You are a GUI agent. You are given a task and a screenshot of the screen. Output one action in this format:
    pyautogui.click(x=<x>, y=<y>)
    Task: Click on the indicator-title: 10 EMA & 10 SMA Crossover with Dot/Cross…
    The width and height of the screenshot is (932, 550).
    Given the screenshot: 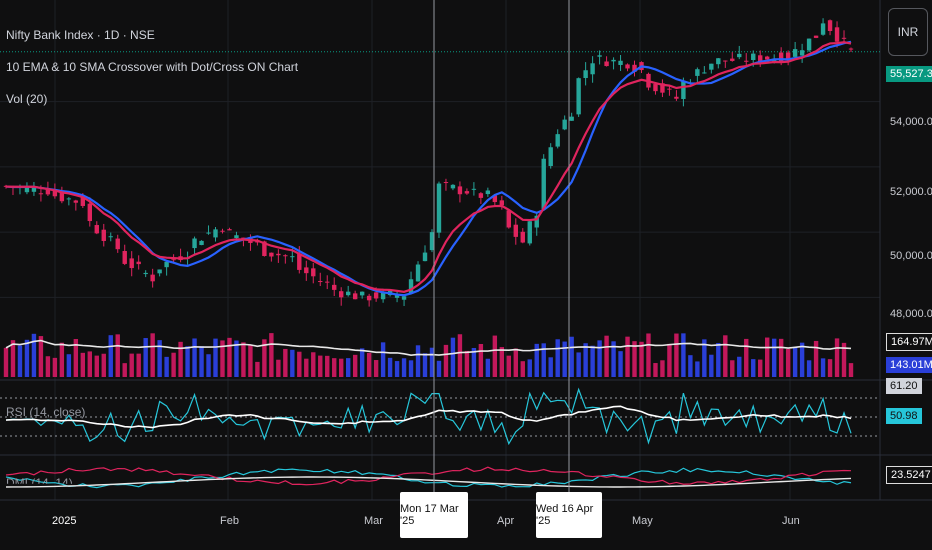 What is the action you would take?
    pyautogui.click(x=152, y=67)
    